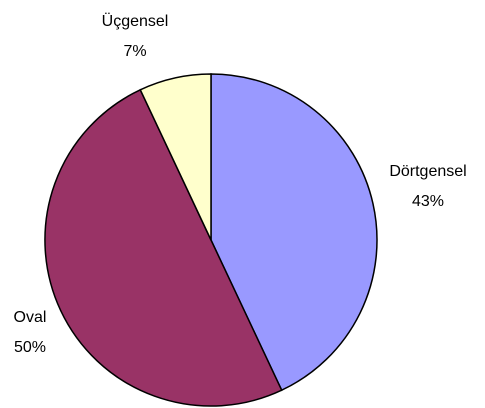 The image size is (485, 408). What do you see at coordinates (135, 21) in the screenshot?
I see `slice-label: Üçgensel` at bounding box center [135, 21].